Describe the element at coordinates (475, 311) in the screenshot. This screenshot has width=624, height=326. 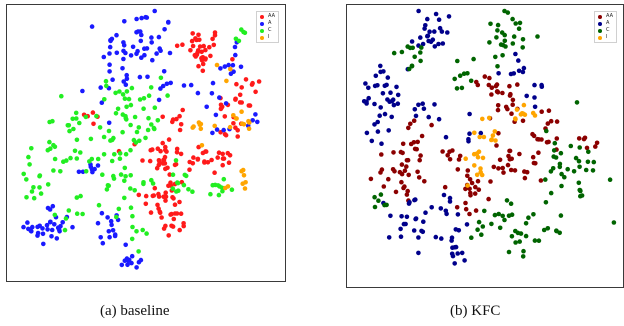
I see `caption-kfc: (b) KFC` at that location.